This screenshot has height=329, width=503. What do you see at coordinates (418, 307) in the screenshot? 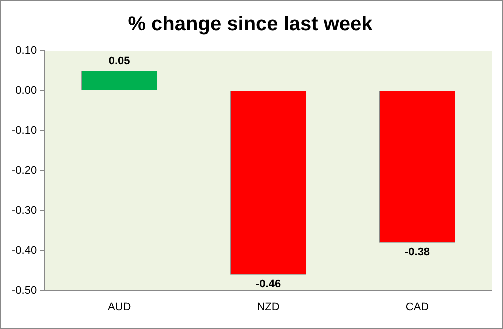
I see `x-tick-label: CAD` at bounding box center [418, 307].